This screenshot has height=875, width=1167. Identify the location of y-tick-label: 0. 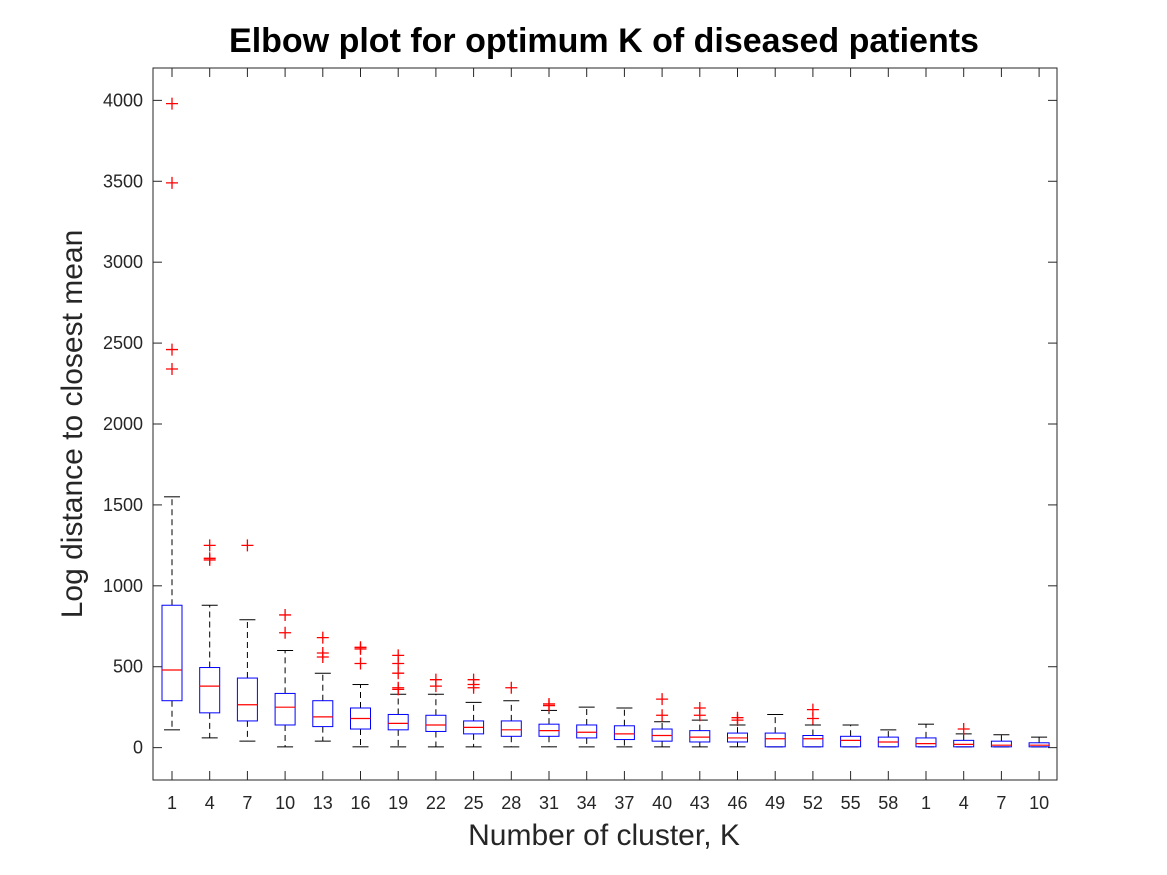
(138, 748).